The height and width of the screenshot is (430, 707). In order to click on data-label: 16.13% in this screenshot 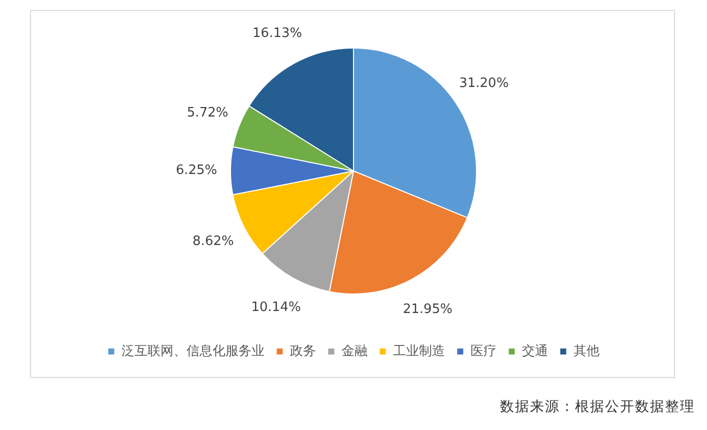, I will do `click(277, 34)`.